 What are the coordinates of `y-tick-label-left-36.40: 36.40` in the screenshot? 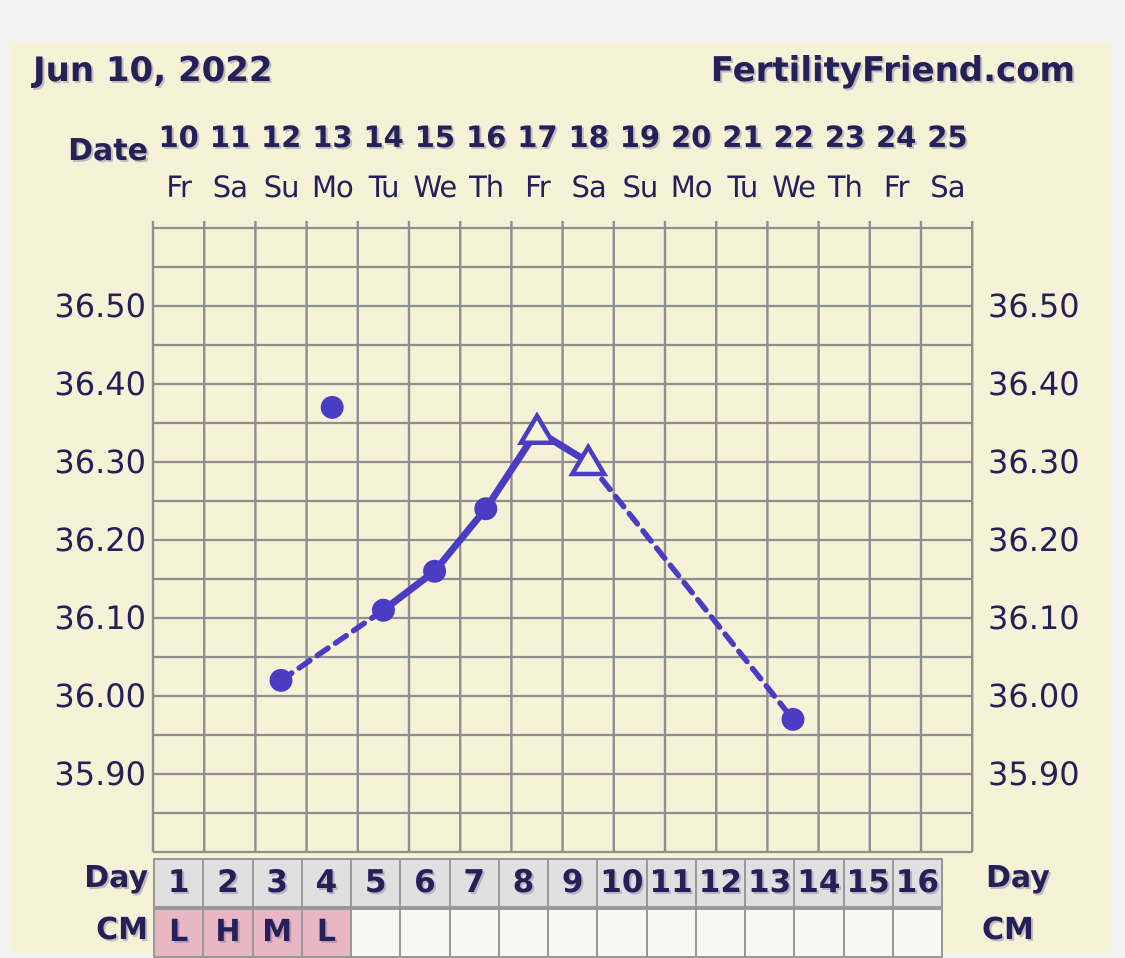 It's located at (100, 384).